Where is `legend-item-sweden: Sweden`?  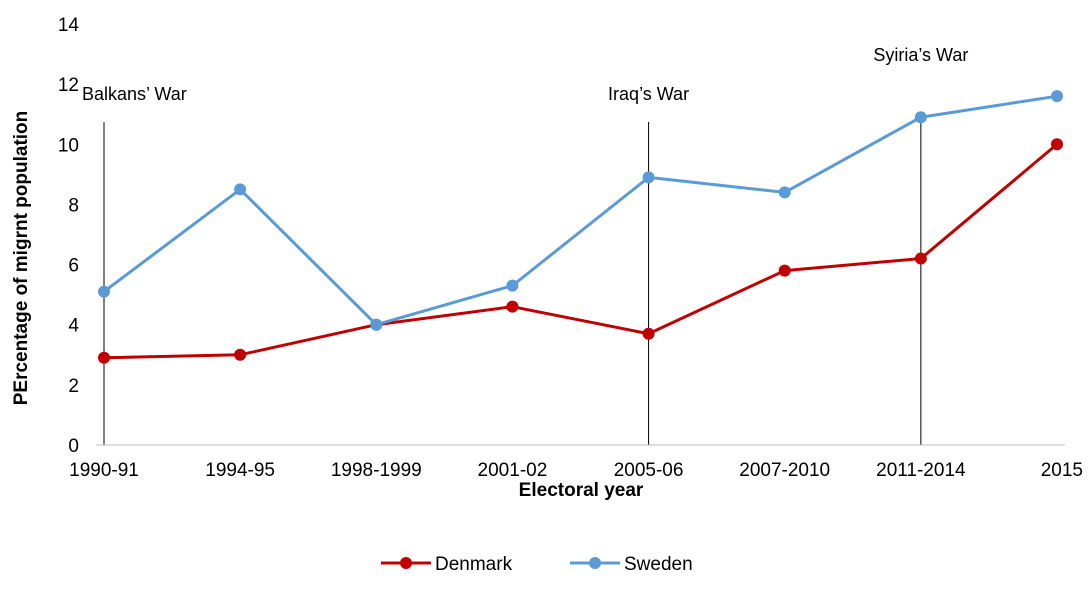 legend-item-sweden: Sweden is located at coordinates (631, 564).